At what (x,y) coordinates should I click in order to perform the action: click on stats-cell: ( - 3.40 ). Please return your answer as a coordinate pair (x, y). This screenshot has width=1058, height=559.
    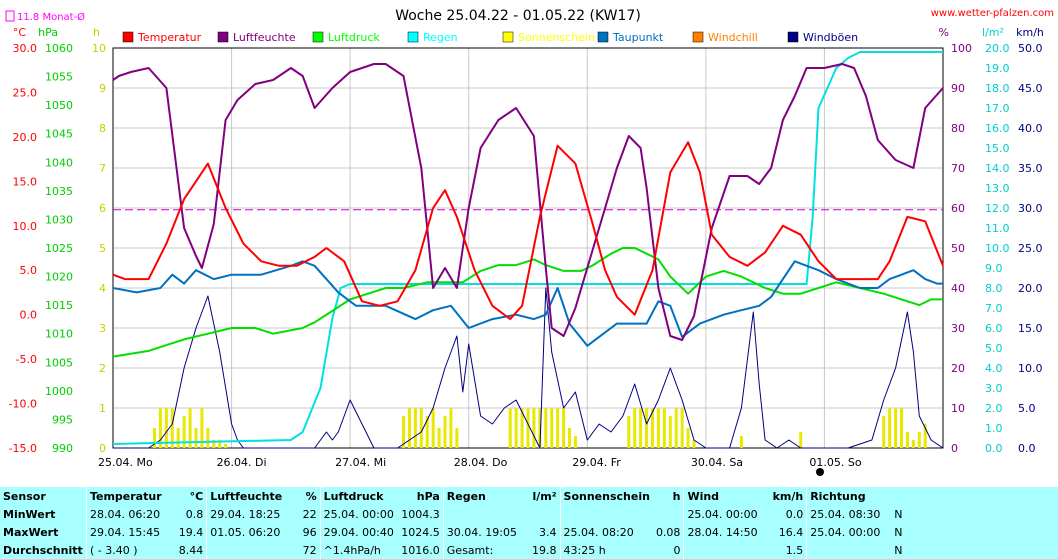
    Looking at the image, I should click on (129, 550).